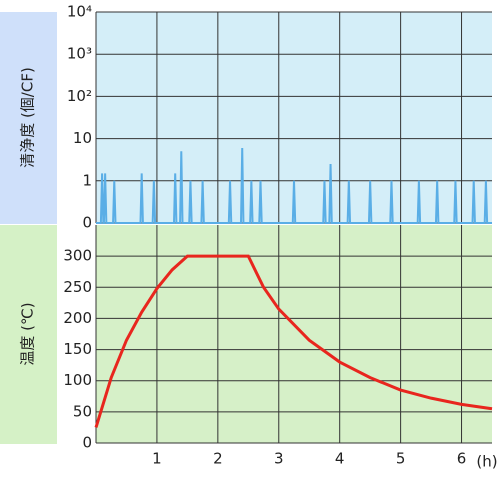 The width and height of the screenshot is (500, 482). Describe the element at coordinates (79, 96) in the screenshot. I see `y-tick-label: 10²` at that location.